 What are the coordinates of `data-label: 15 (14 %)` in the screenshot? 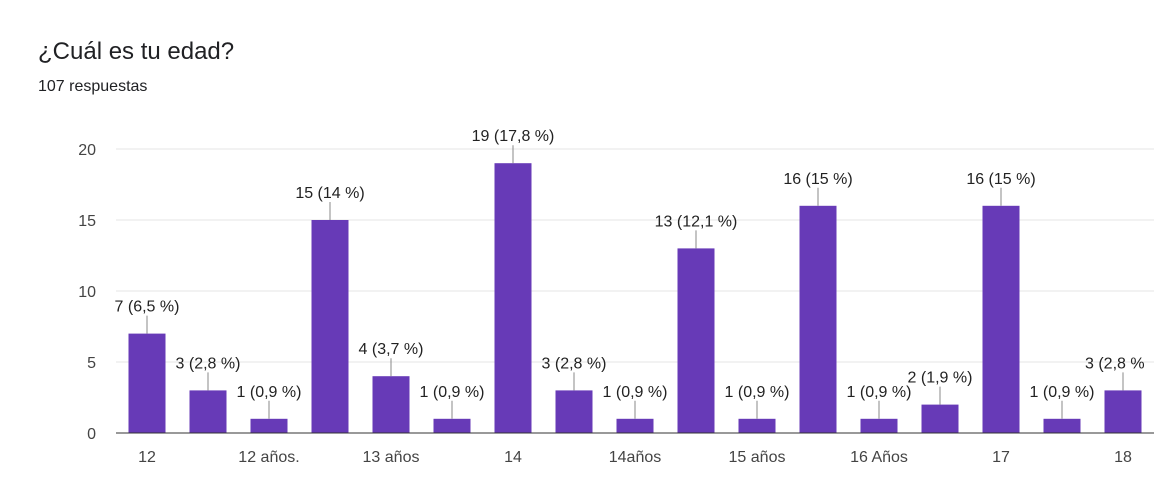 It's located at (329, 193).